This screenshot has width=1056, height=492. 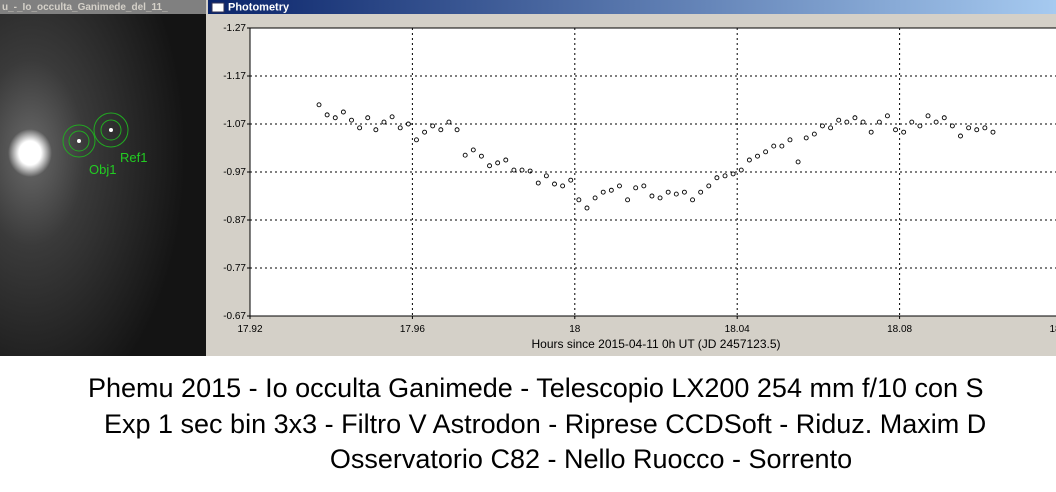 I want to click on y-tick-label: -0.67, so click(x=234, y=316).